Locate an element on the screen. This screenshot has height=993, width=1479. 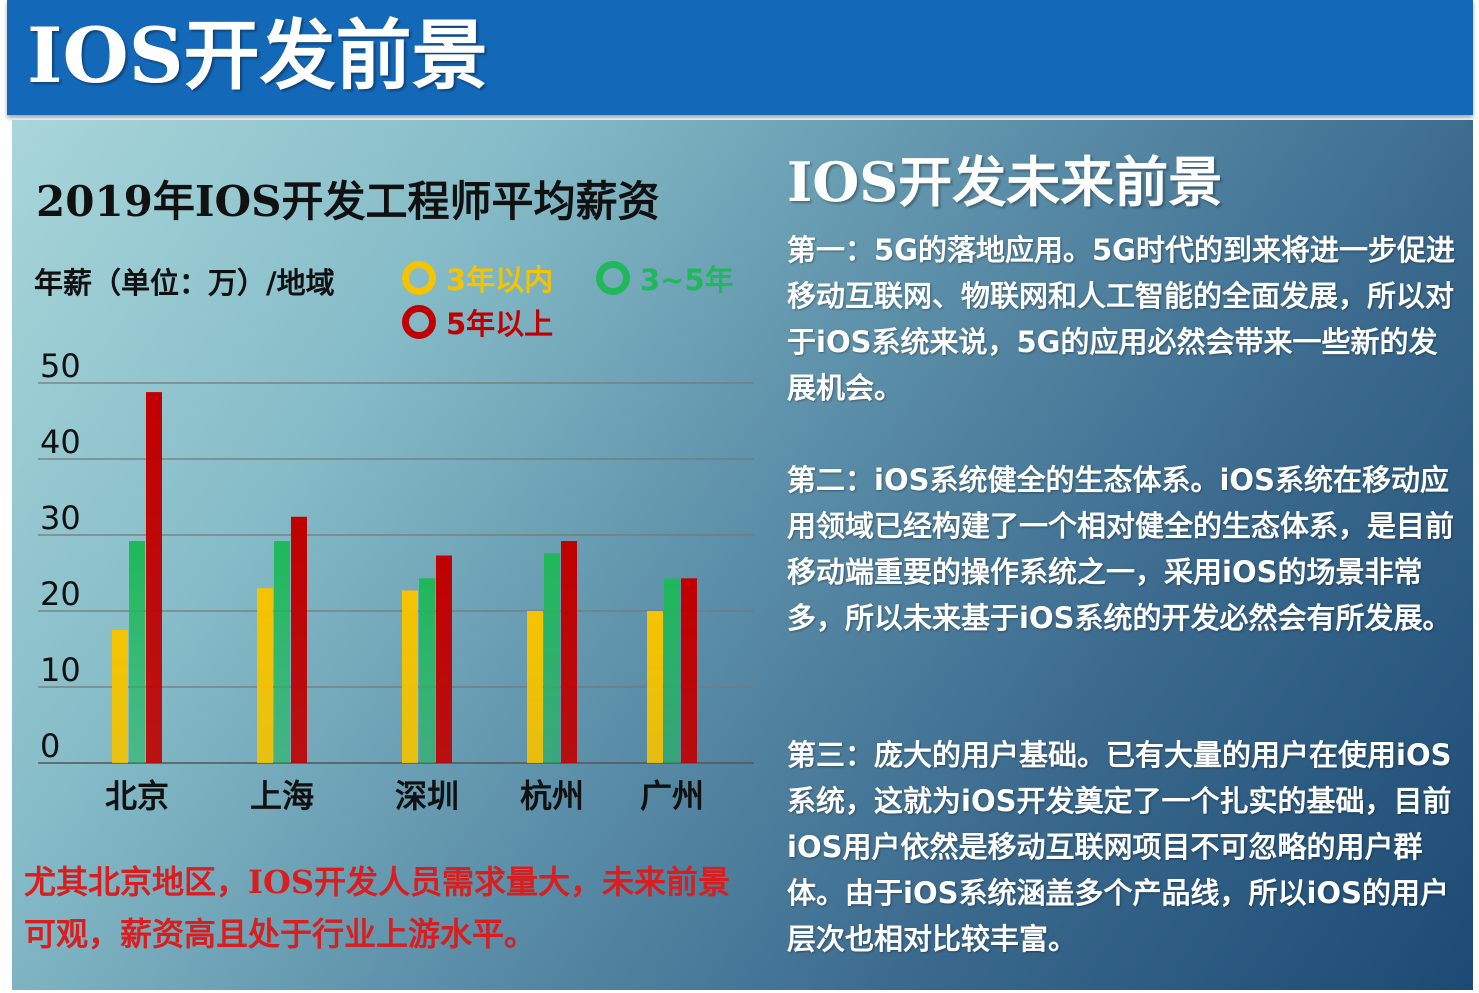
legend-label: 3年以内 is located at coordinates (500, 280).